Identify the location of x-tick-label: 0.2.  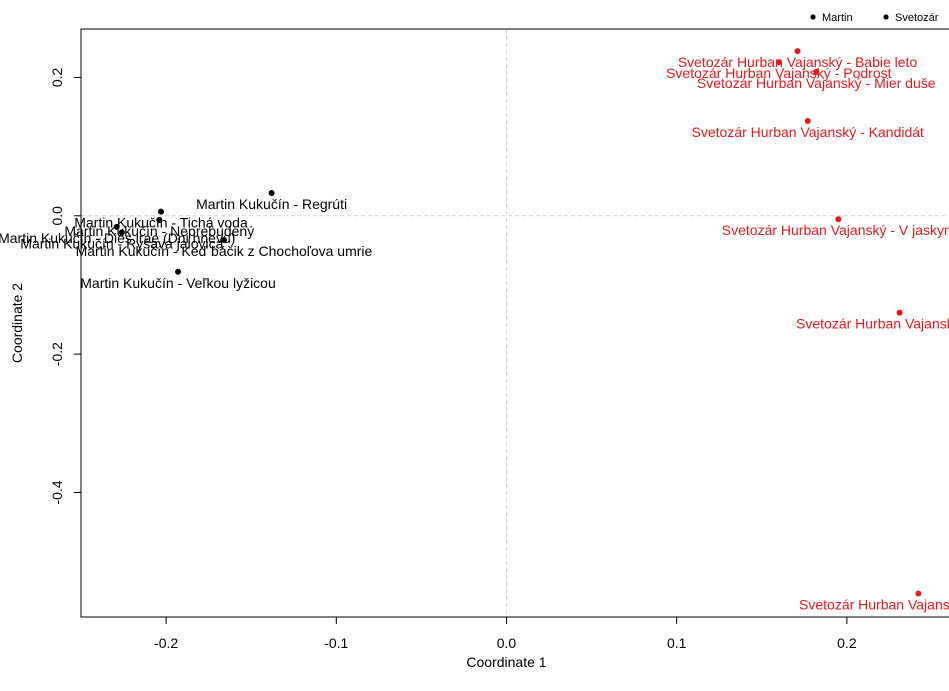
(847, 643).